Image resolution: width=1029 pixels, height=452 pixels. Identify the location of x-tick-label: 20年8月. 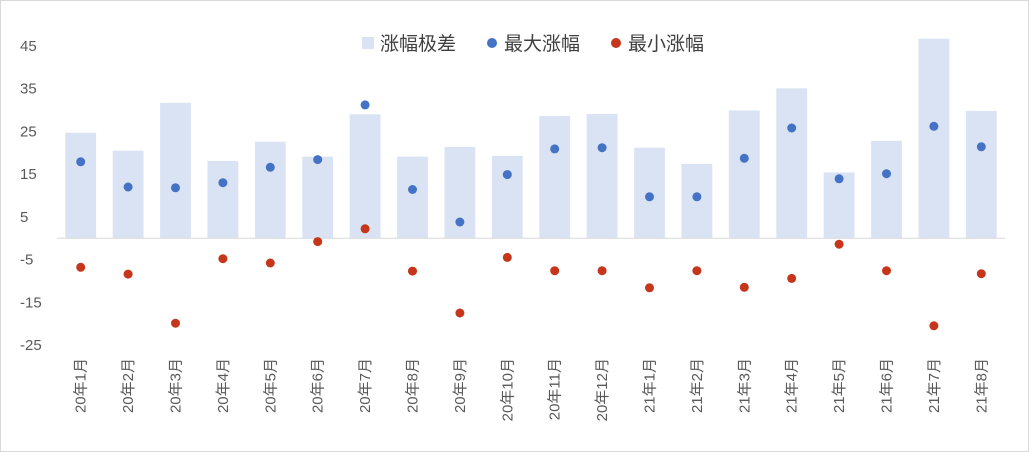
(413, 385).